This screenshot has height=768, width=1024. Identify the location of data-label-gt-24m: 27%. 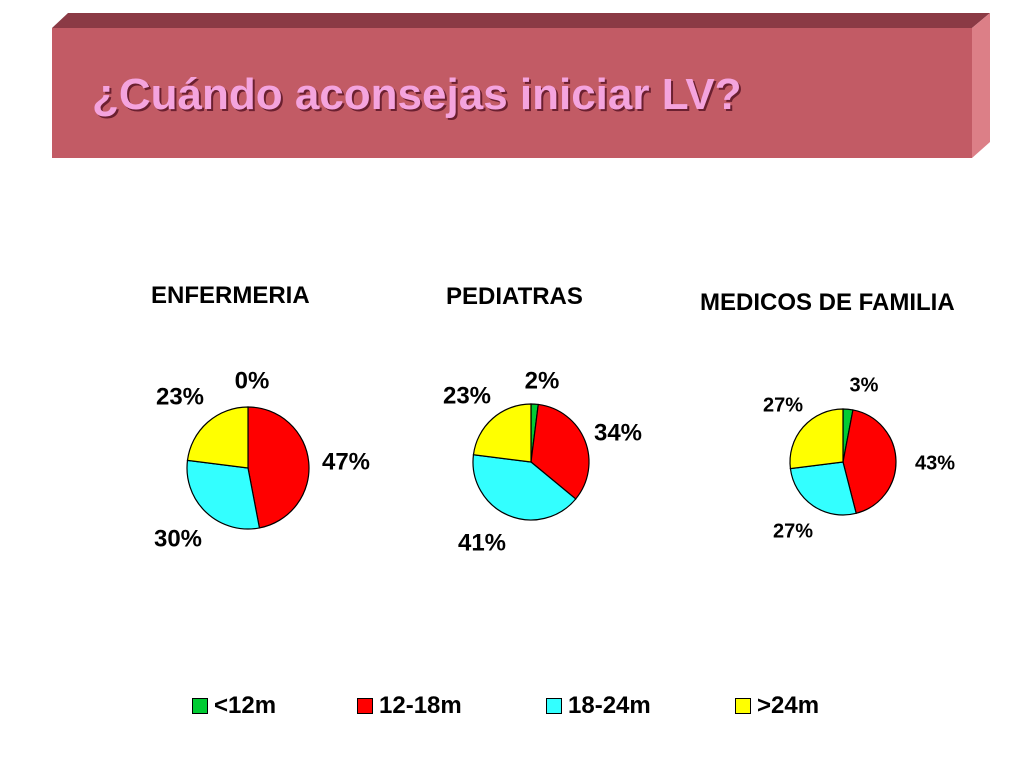
(783, 405).